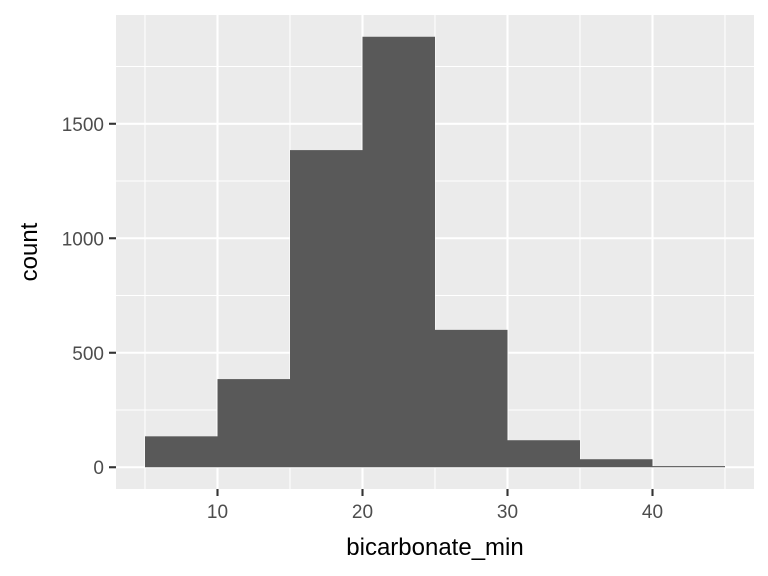  Describe the element at coordinates (217, 512) in the screenshot. I see `x-tick-label: 10` at that location.